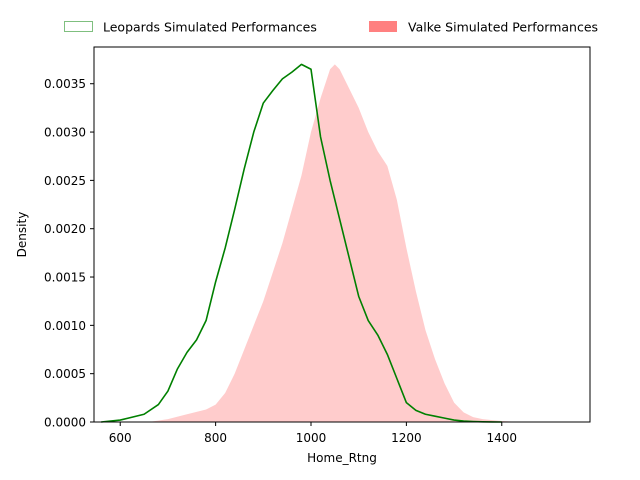  What do you see at coordinates (22, 235) in the screenshot?
I see `y-axis-title: Density` at bounding box center [22, 235].